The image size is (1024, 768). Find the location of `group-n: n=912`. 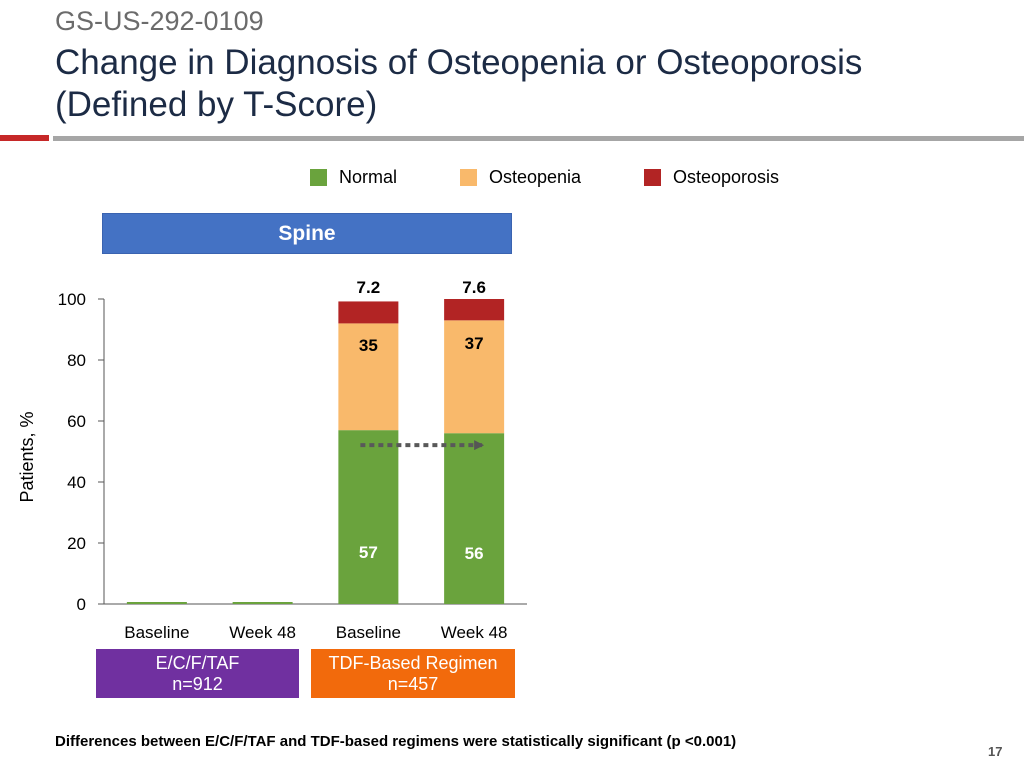

group-n: n=912 is located at coordinates (197, 683).